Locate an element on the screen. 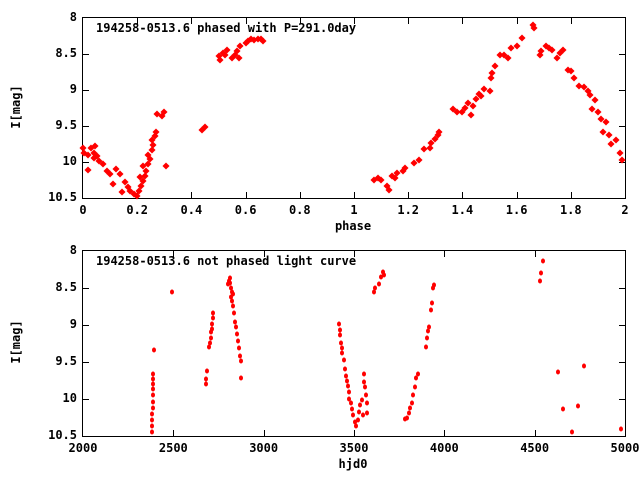  y-tick-label: 9 is located at coordinates (73, 324).